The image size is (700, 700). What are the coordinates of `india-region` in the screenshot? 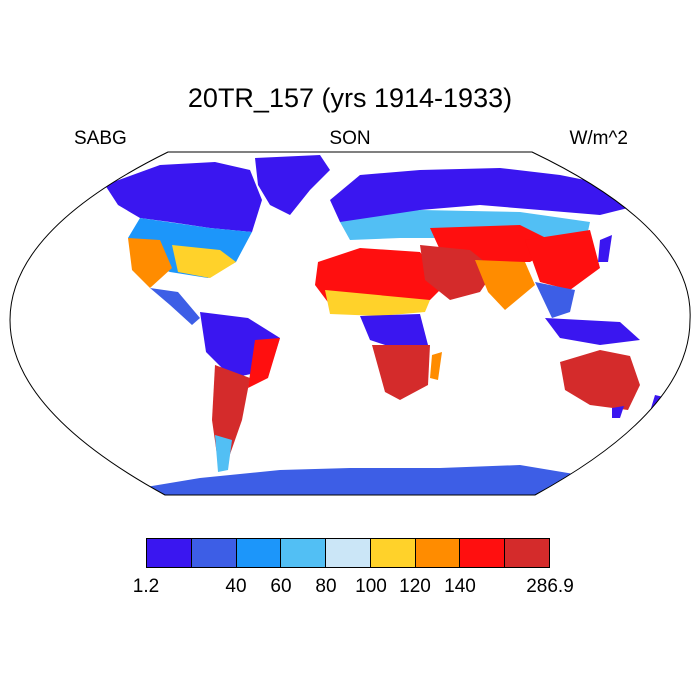 It's located at (505, 285).